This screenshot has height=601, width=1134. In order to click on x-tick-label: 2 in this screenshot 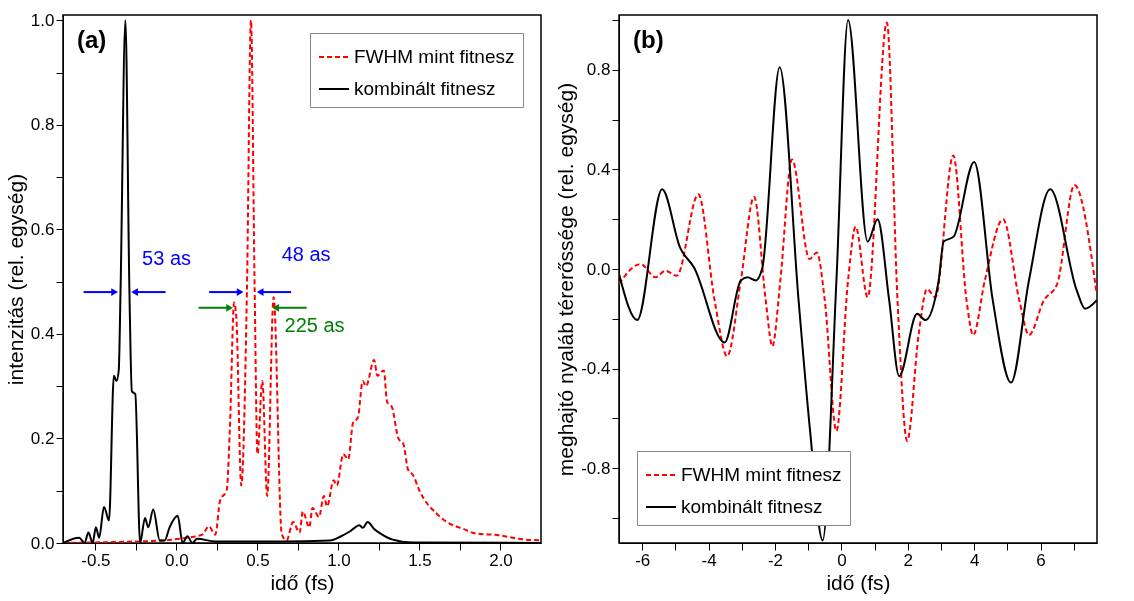, I will do `click(908, 560)`.